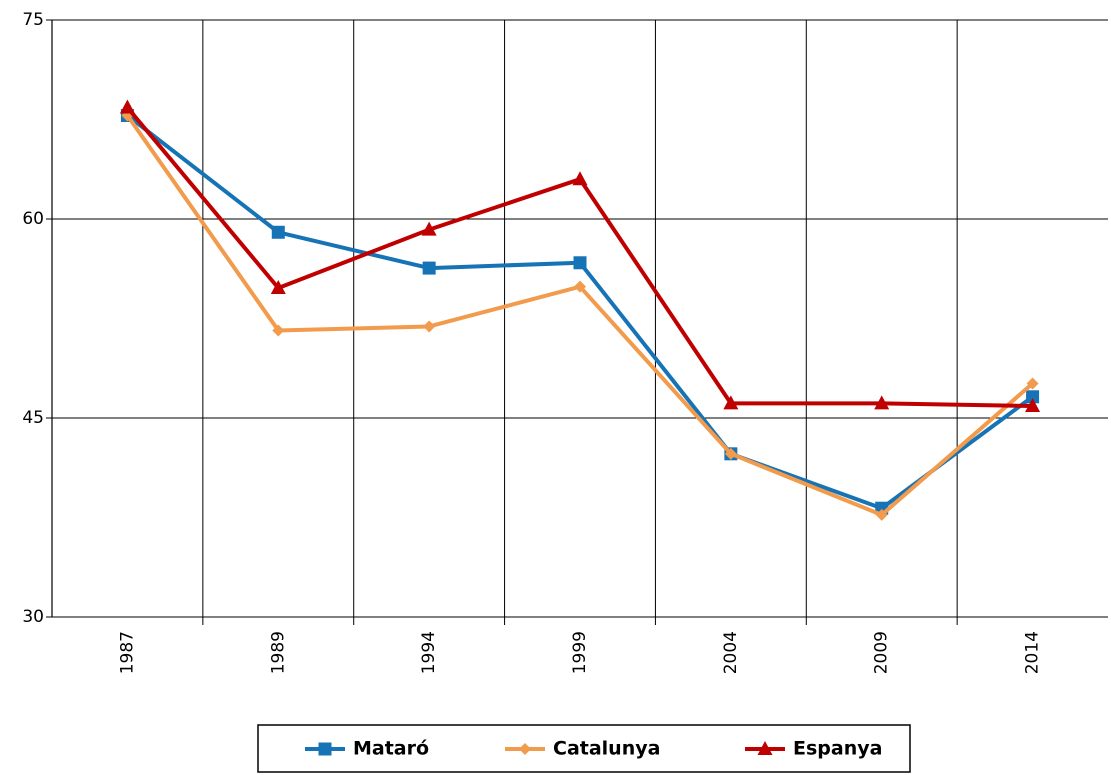  What do you see at coordinates (429, 652) in the screenshot?
I see `x-tick-label: 1994` at bounding box center [429, 652].